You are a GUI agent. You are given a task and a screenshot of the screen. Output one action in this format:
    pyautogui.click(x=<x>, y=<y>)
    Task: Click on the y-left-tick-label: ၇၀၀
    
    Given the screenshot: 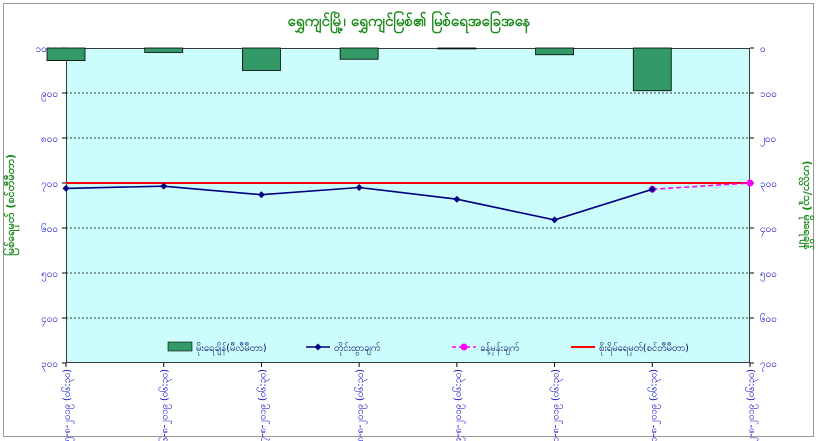 What is the action you would take?
    pyautogui.click(x=49, y=185)
    